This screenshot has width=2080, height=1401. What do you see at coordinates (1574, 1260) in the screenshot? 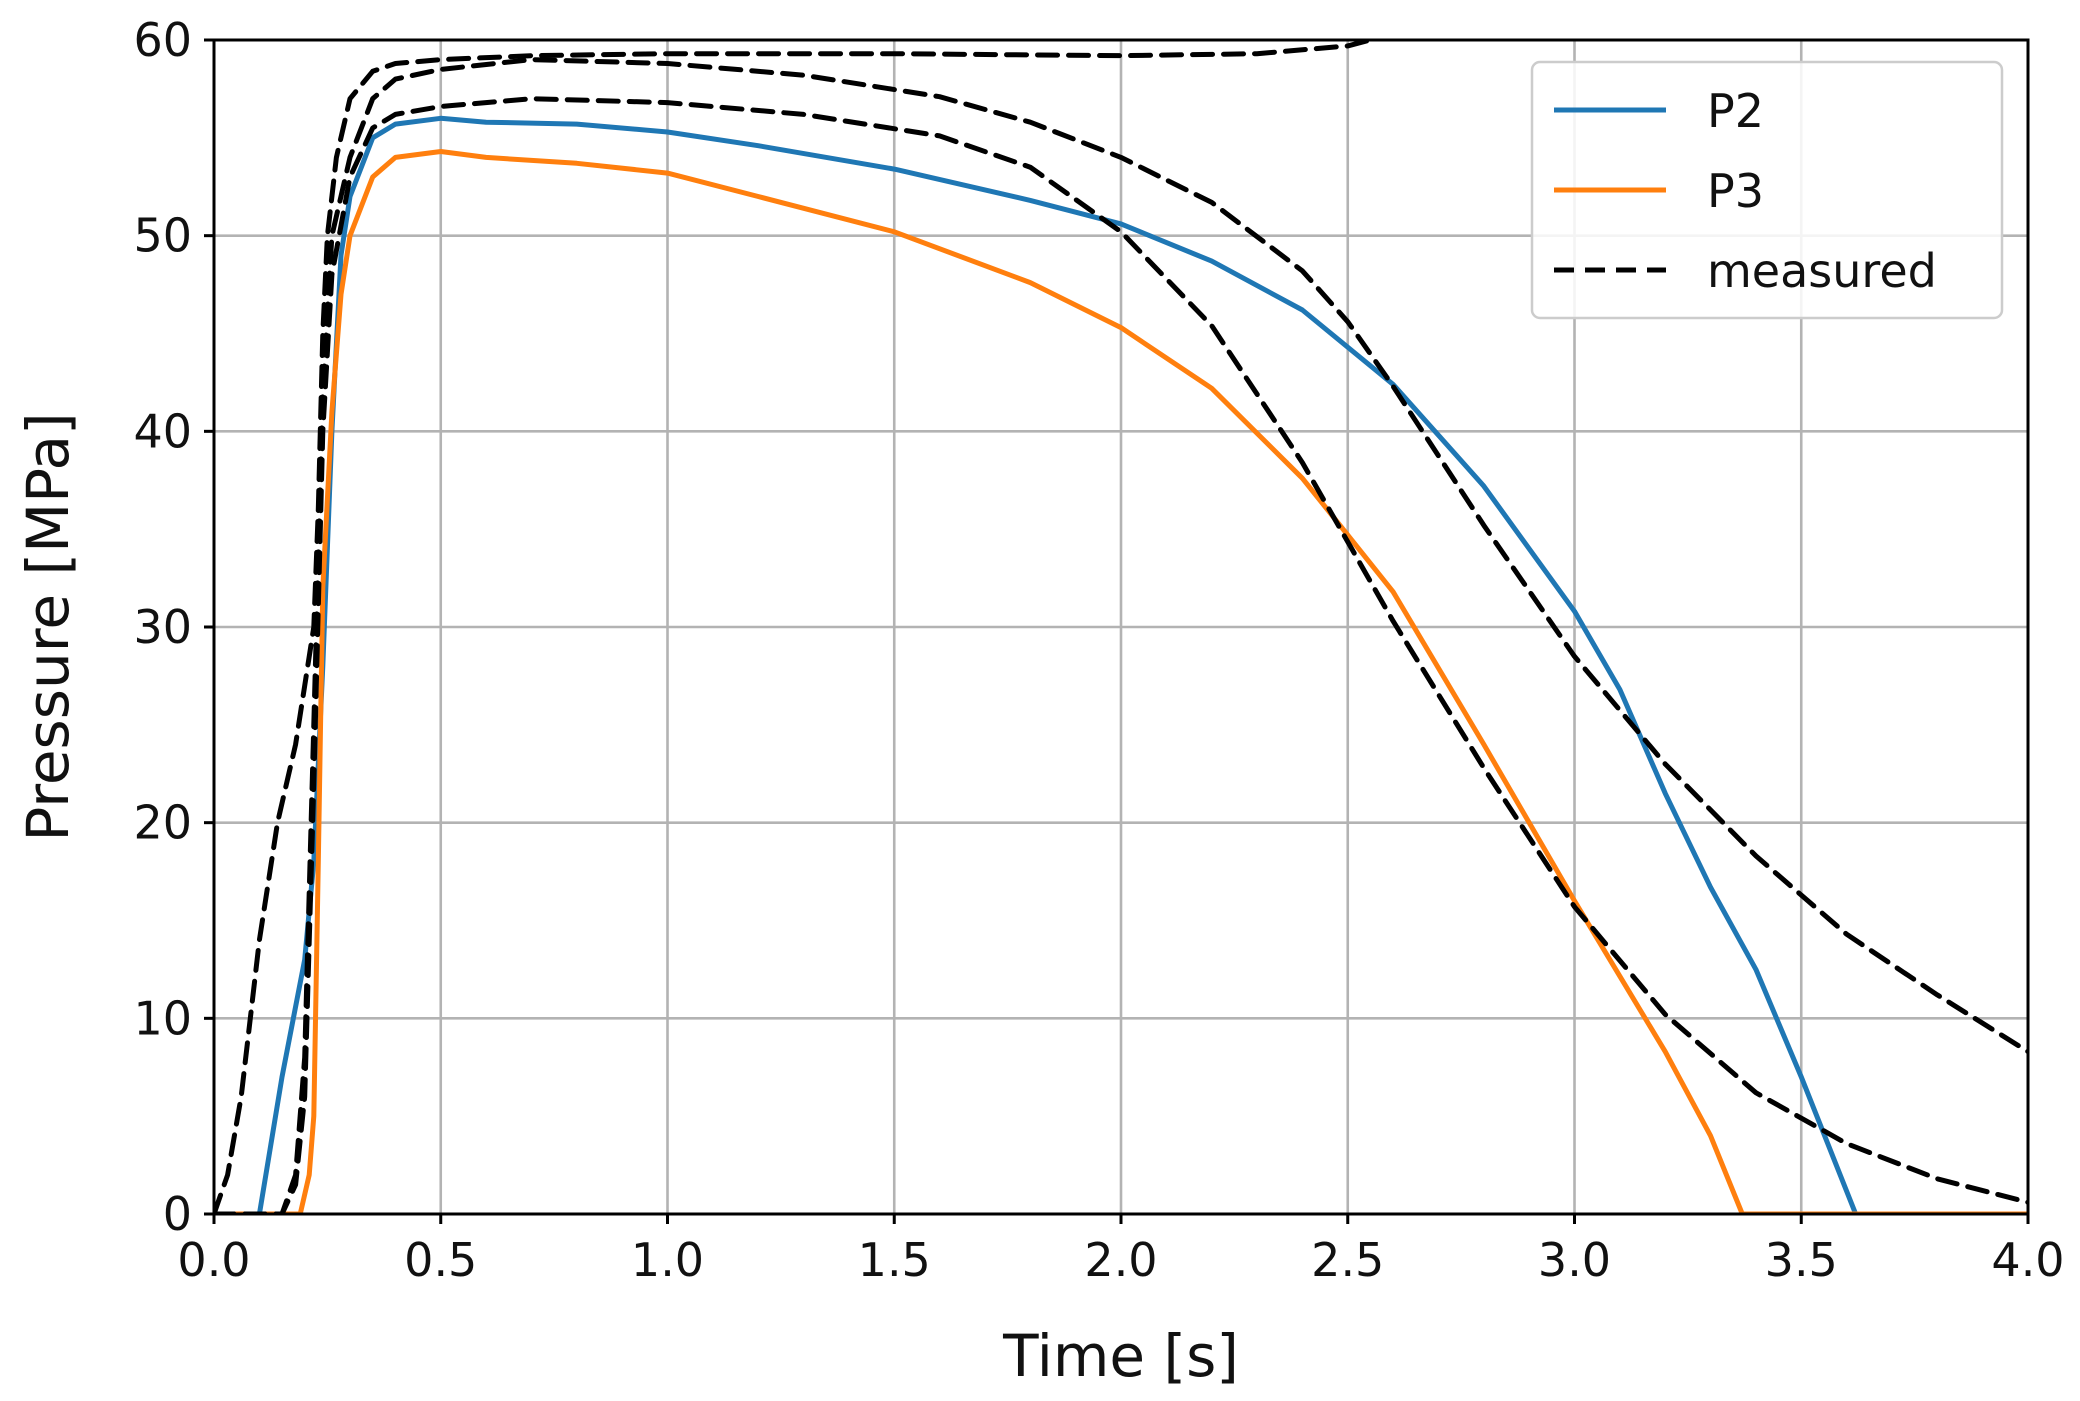
I see `x-tick-label: 3.0` at bounding box center [1574, 1260].